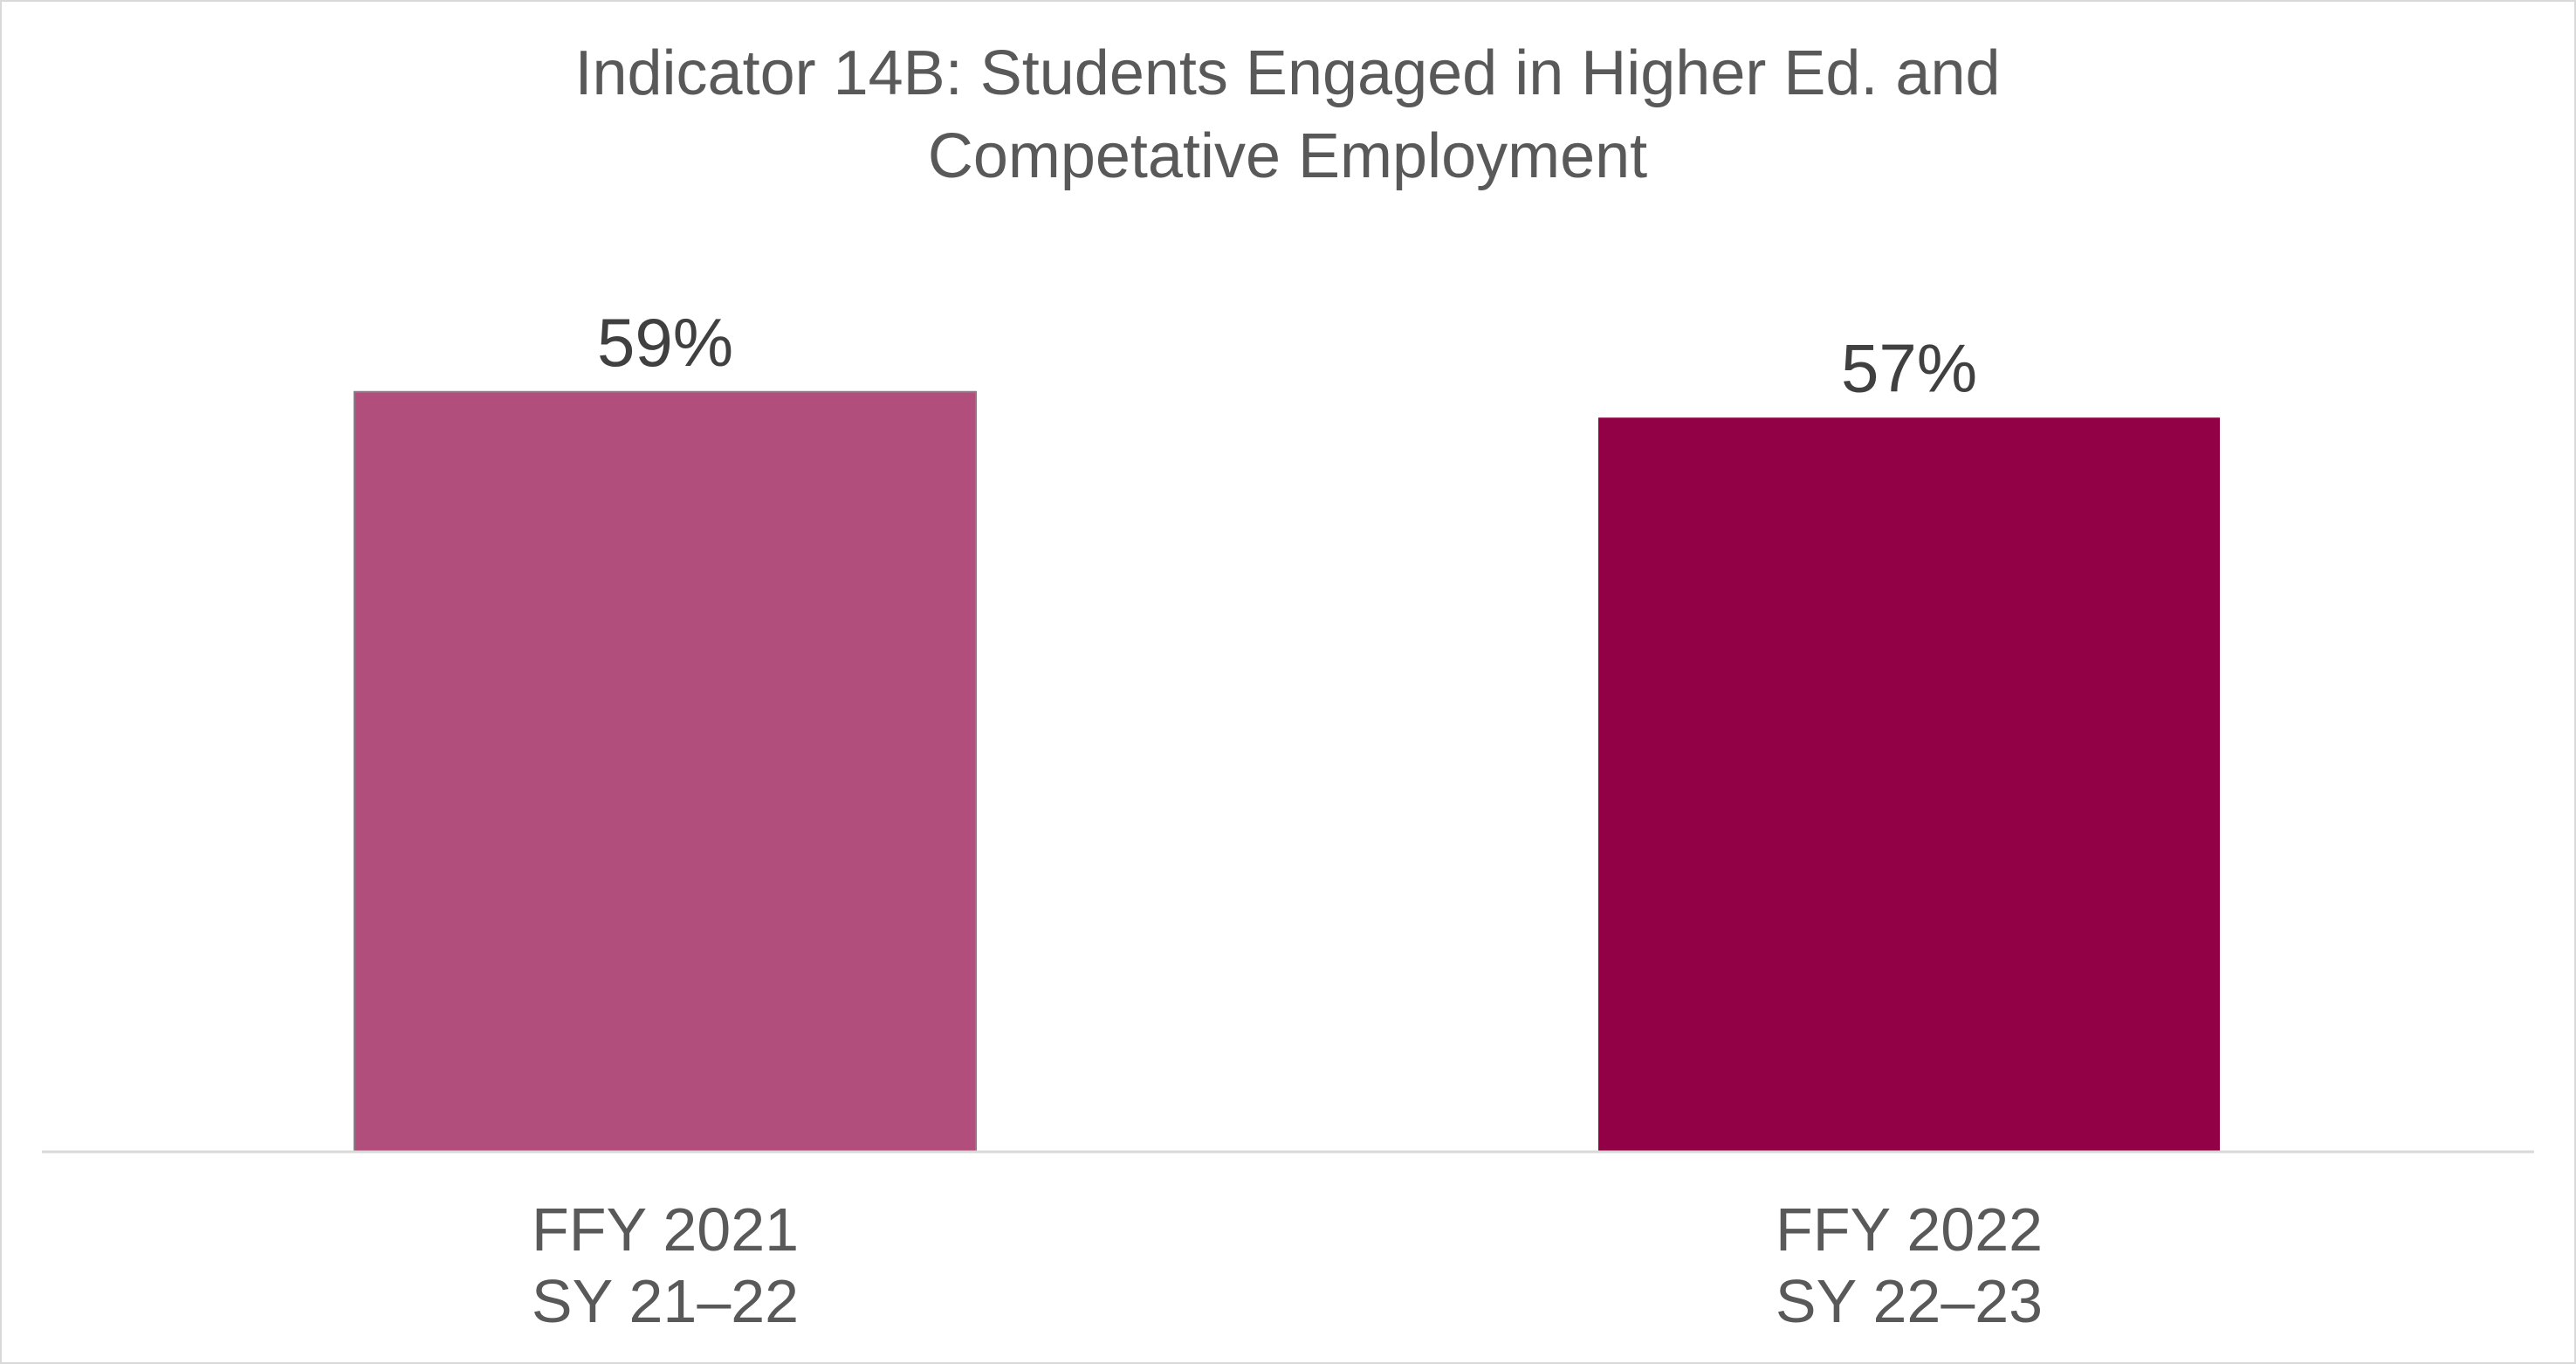 The height and width of the screenshot is (1364, 2576). I want to click on data-label-2: 57%, so click(1909, 367).